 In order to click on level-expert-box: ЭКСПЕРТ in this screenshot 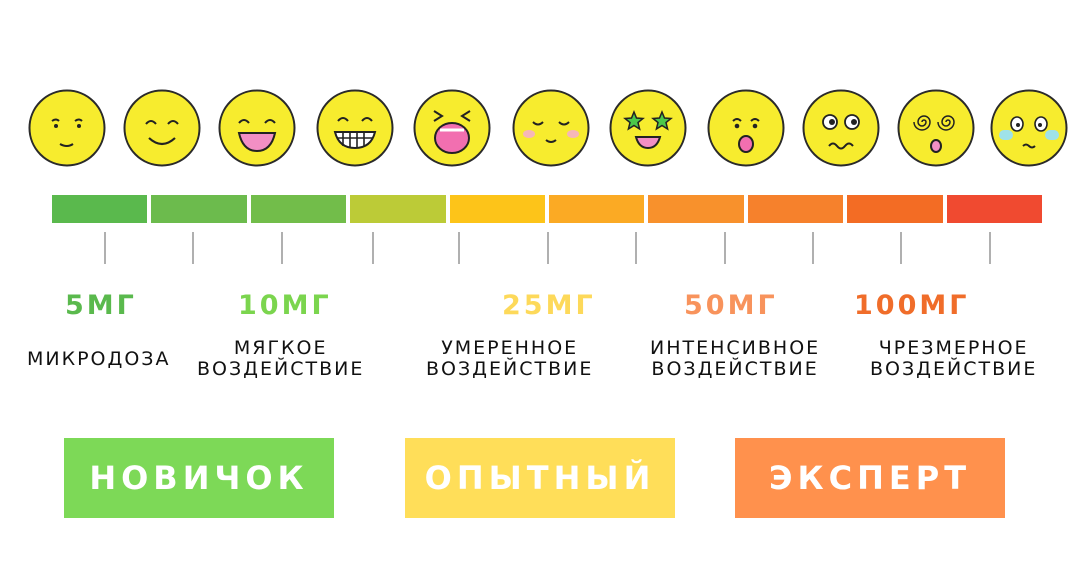, I will do `click(870, 478)`.